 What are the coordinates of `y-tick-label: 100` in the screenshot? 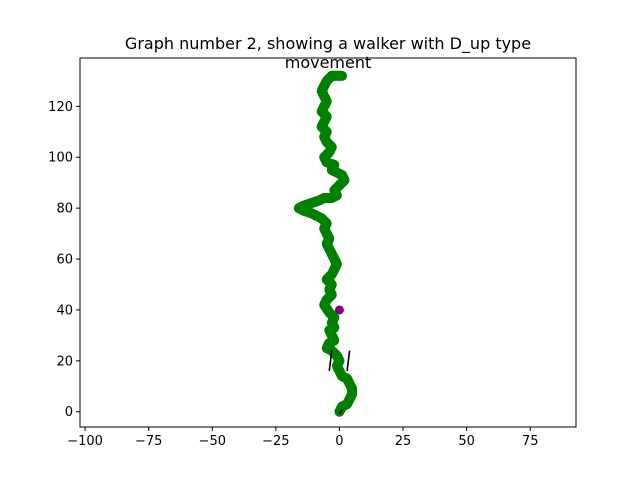 It's located at (60, 158).